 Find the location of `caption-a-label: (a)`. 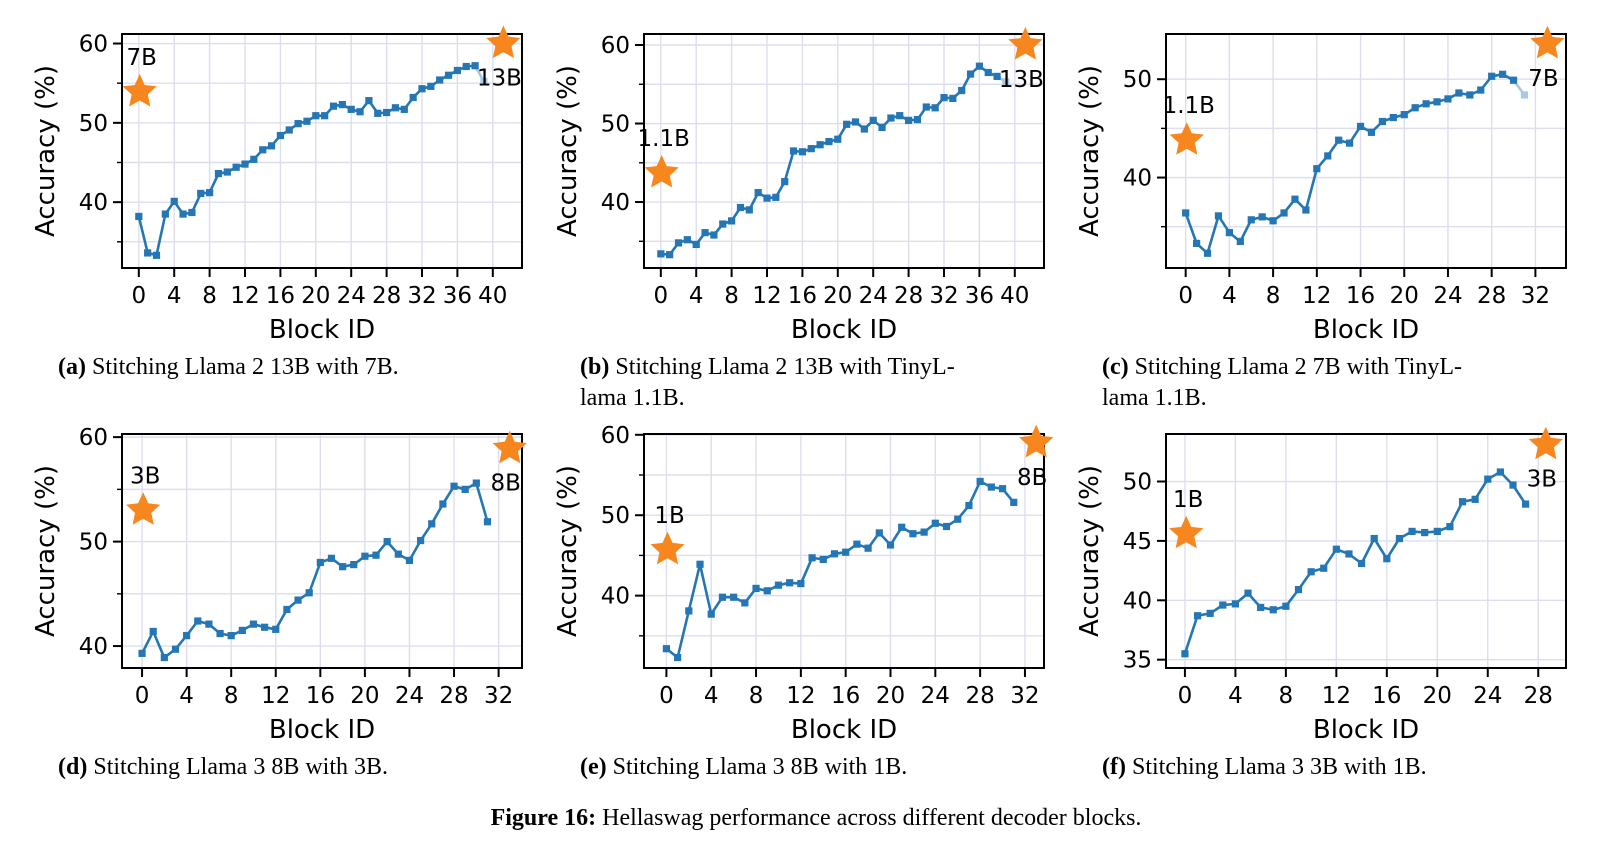

caption-a-label: (a) is located at coordinates (72, 367).